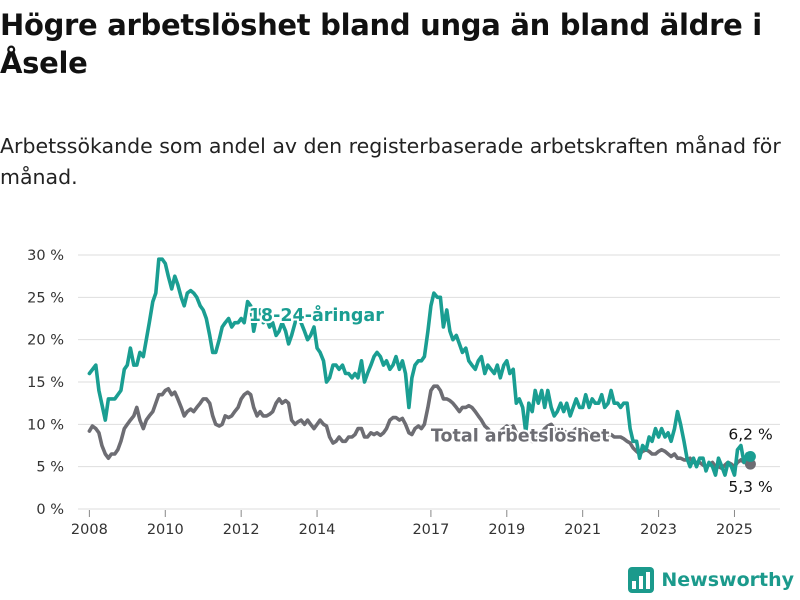 This screenshot has height=600, width=800. I want to click on series-label-total: Total arbetslöshet, so click(520, 436).